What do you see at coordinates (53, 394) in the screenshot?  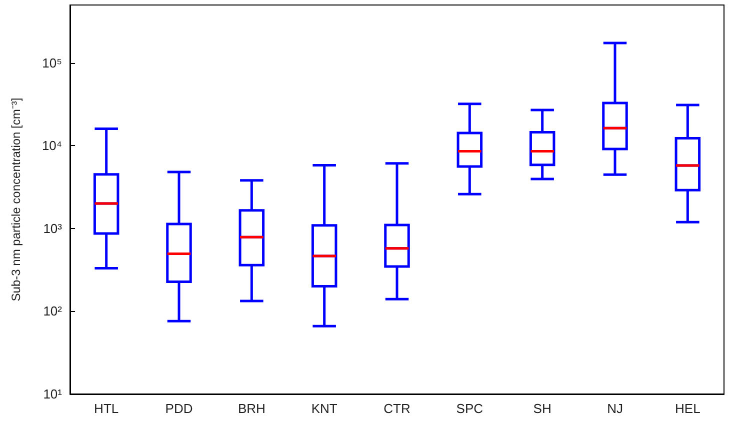 I see `y-tick-label: 10¹` at bounding box center [53, 394].